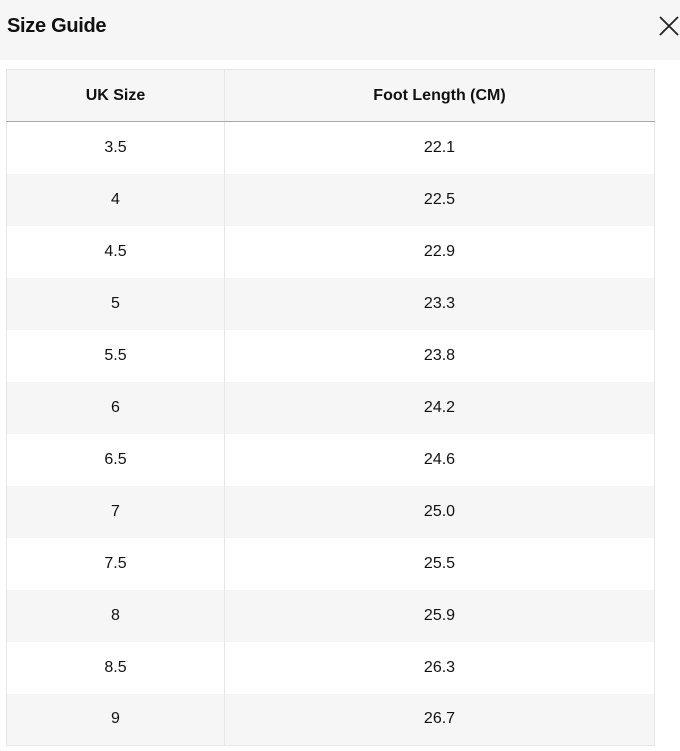  What do you see at coordinates (439, 459) in the screenshot?
I see `foot-length-cell: 24.6` at bounding box center [439, 459].